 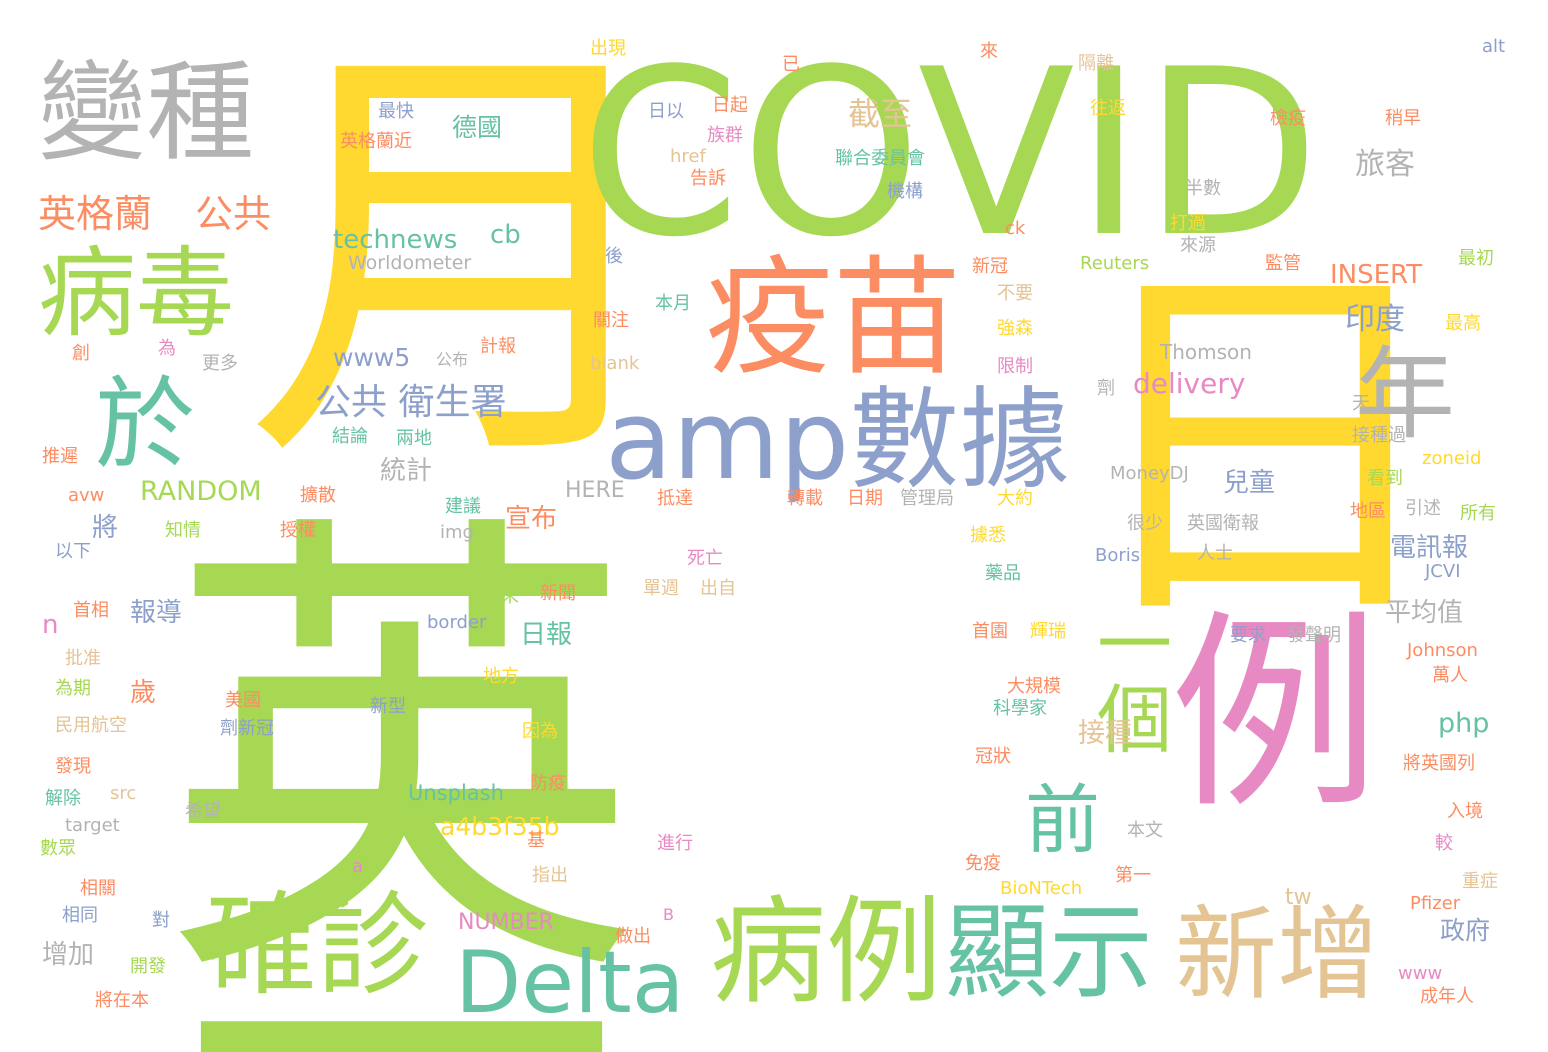 What do you see at coordinates (718, 588) in the screenshot?
I see `word-from: 出自` at bounding box center [718, 588].